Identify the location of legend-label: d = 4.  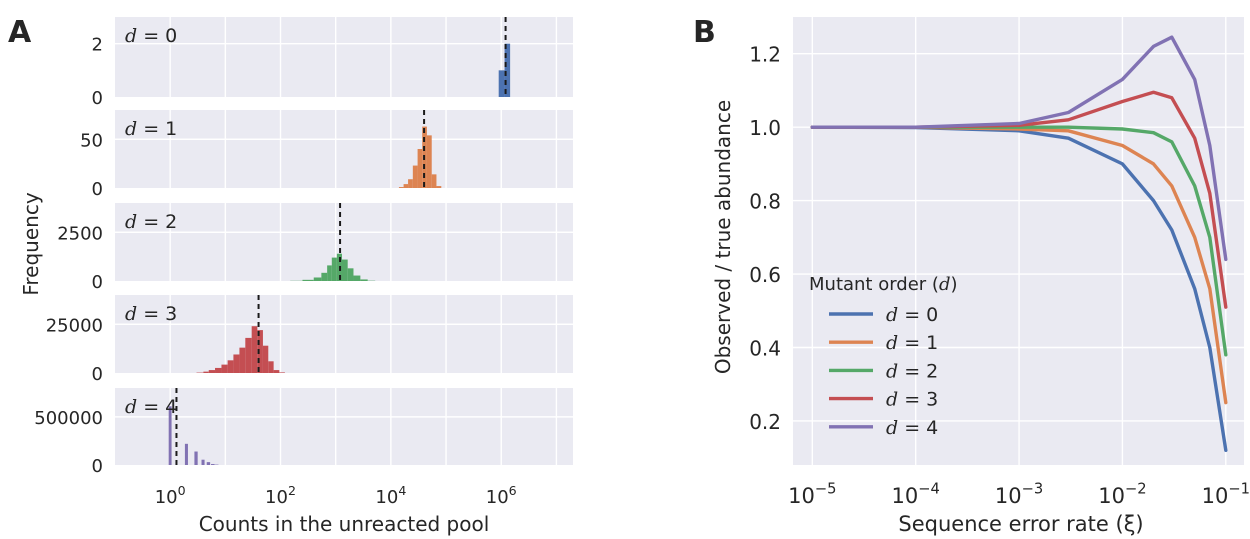
(912, 428).